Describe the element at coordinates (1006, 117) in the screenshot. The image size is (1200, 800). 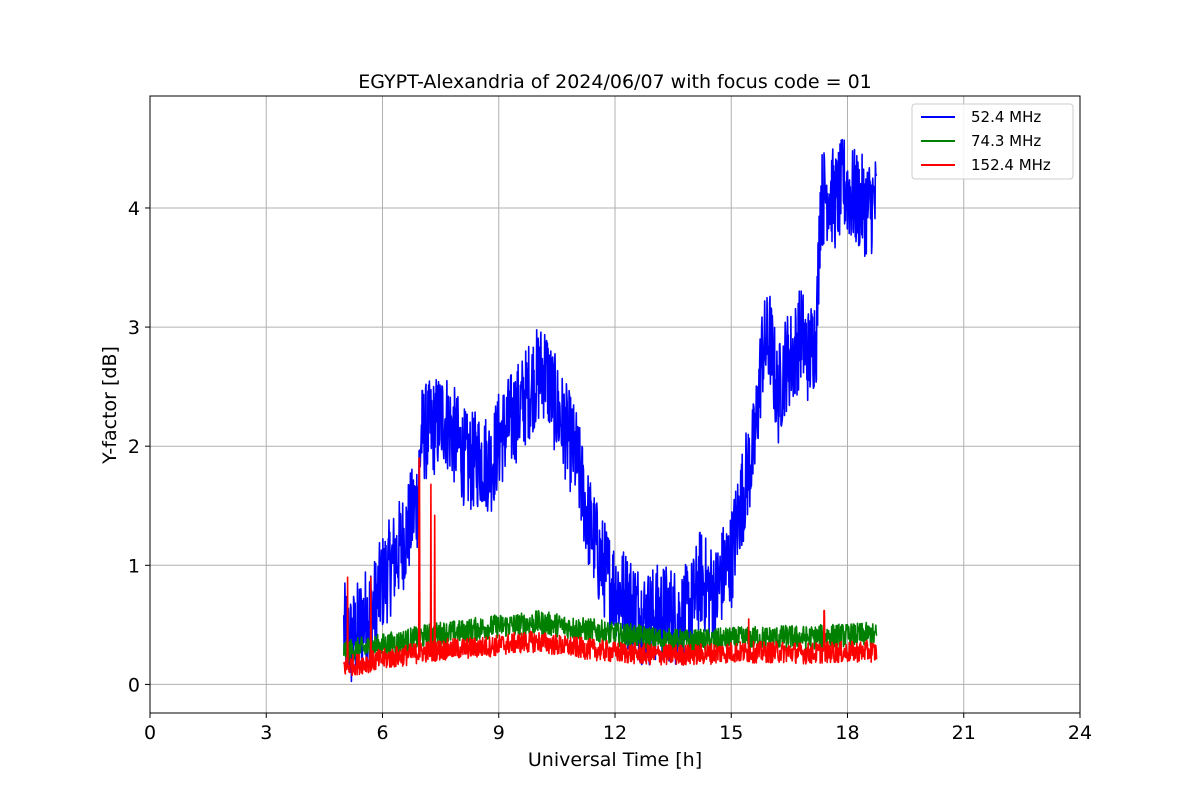
I see `legend-label: 52.4 MHz` at that location.